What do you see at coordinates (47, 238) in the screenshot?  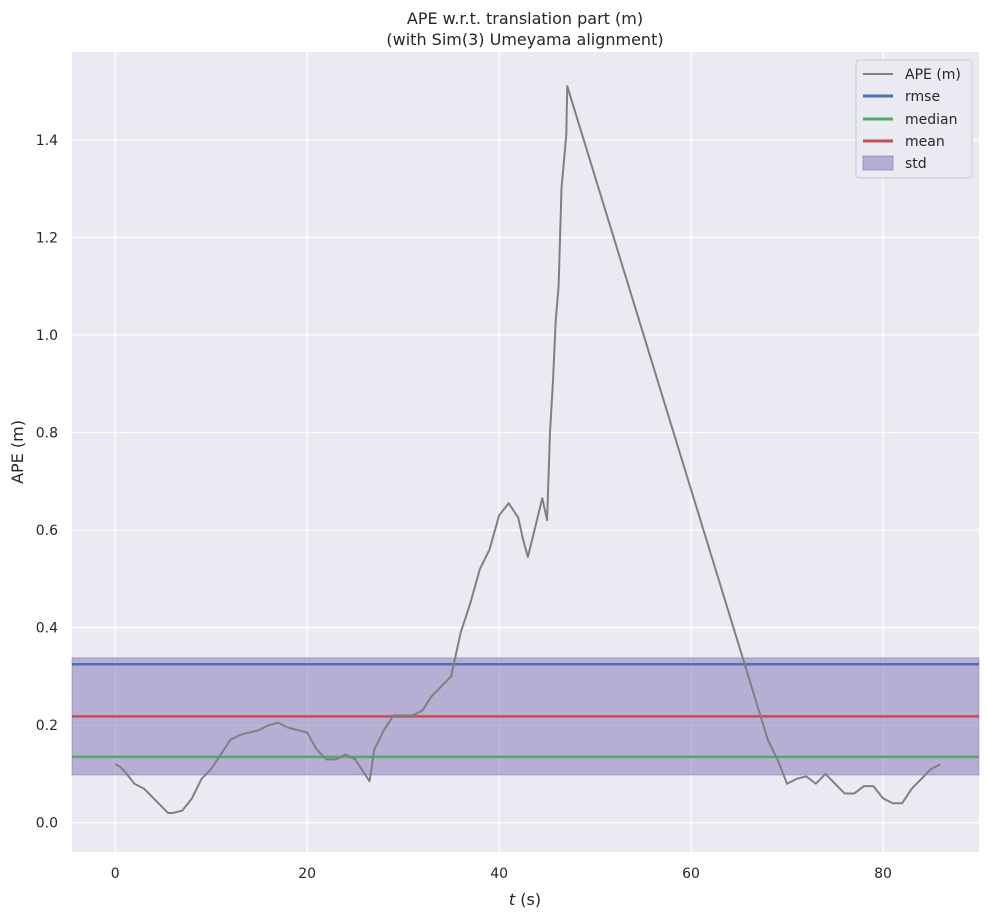 I see `y-tick-label: 1.2` at bounding box center [47, 238].